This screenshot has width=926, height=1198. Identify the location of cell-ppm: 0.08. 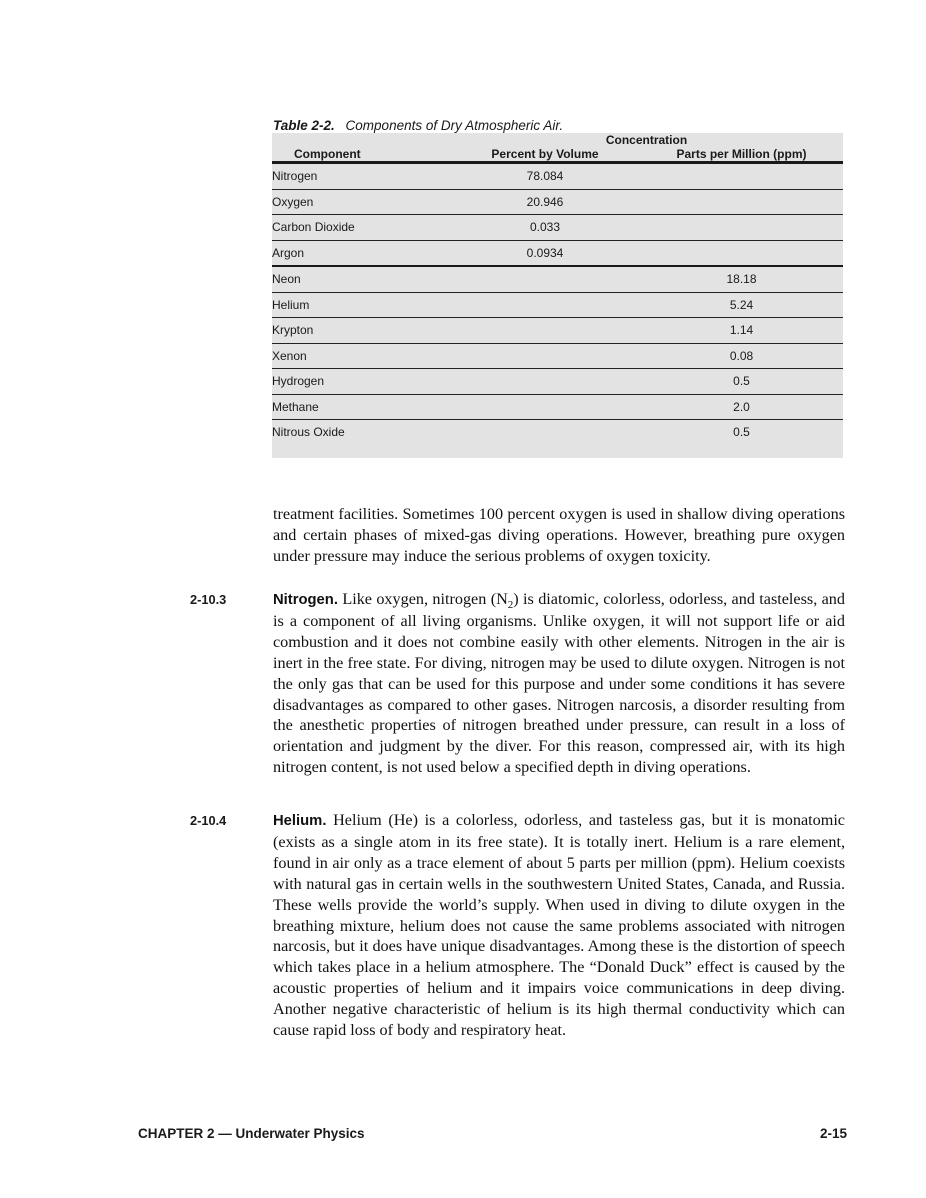
(741, 356).